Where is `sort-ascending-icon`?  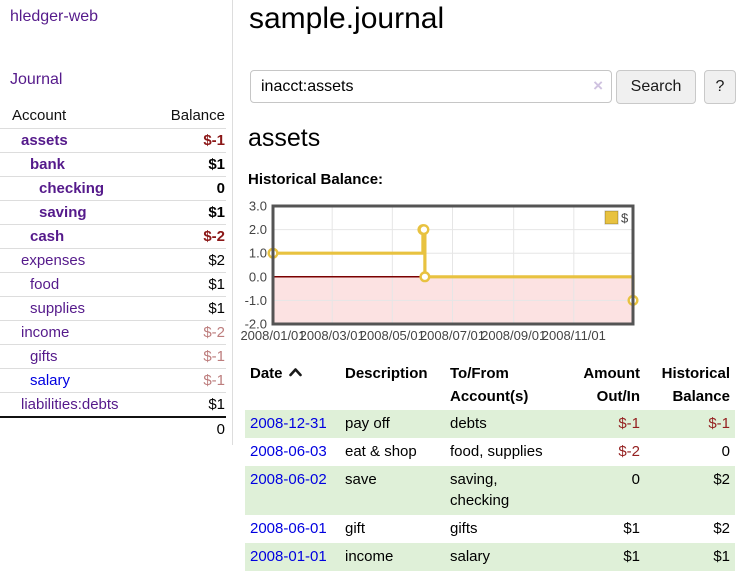 sort-ascending-icon is located at coordinates (295, 373).